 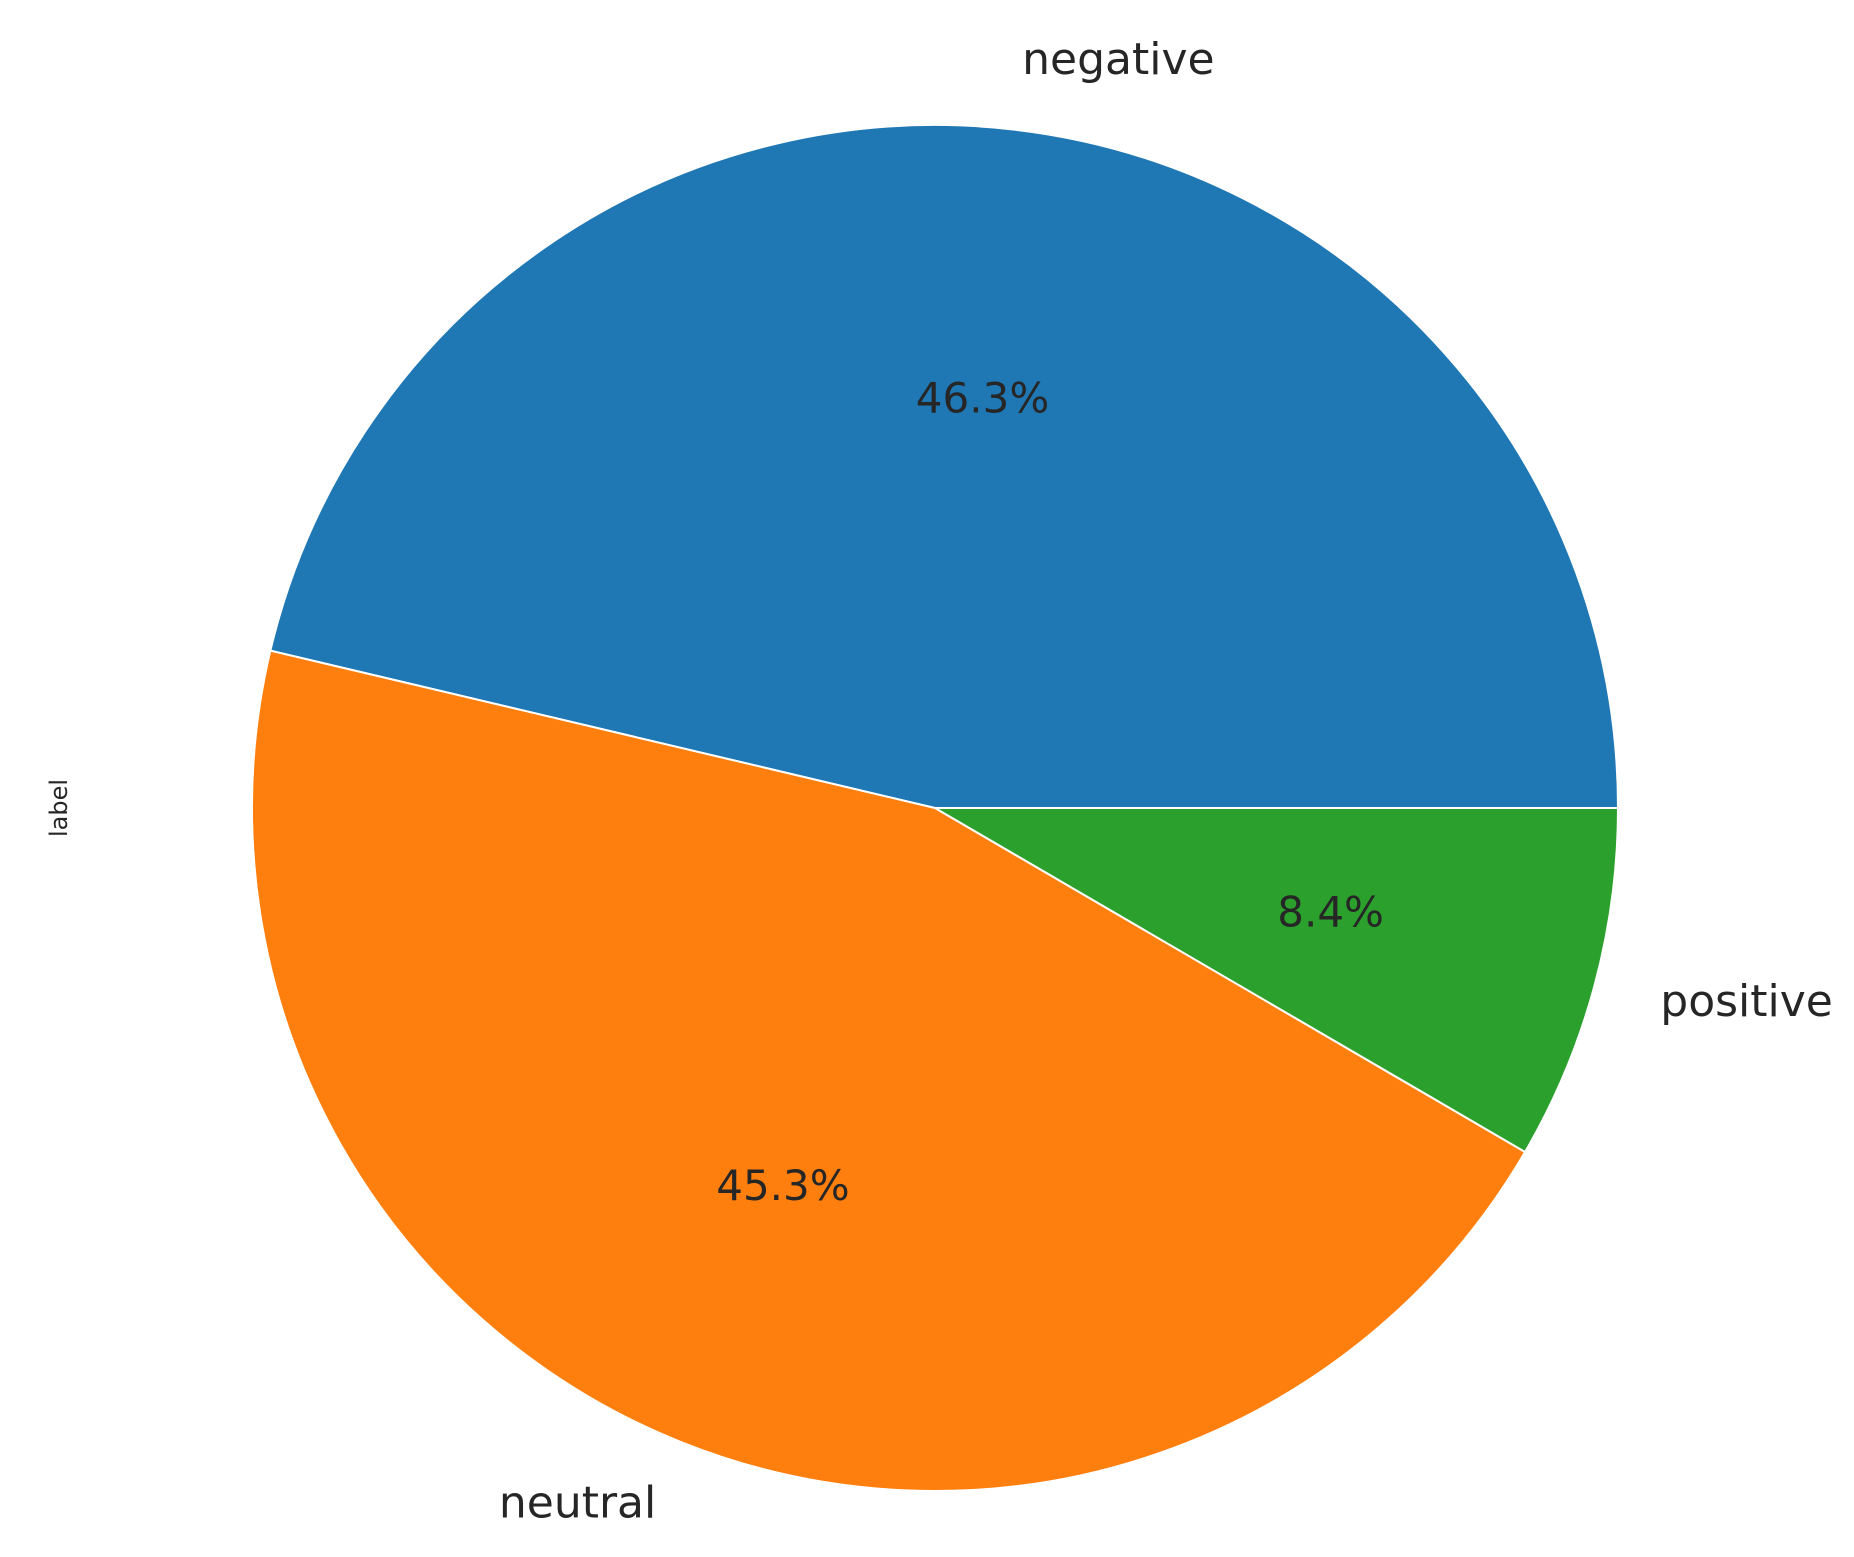 What do you see at coordinates (982, 397) in the screenshot?
I see `pct-label-negative: 46.3%` at bounding box center [982, 397].